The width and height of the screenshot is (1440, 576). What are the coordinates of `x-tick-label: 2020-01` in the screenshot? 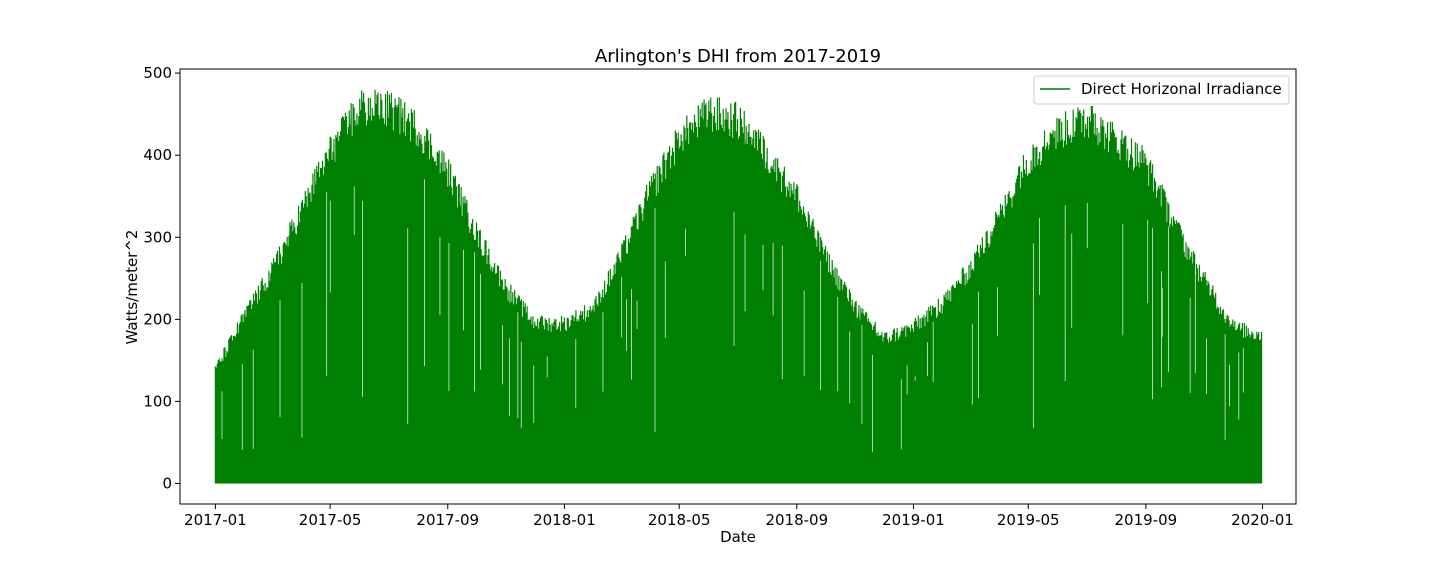 It's located at (1262, 520).